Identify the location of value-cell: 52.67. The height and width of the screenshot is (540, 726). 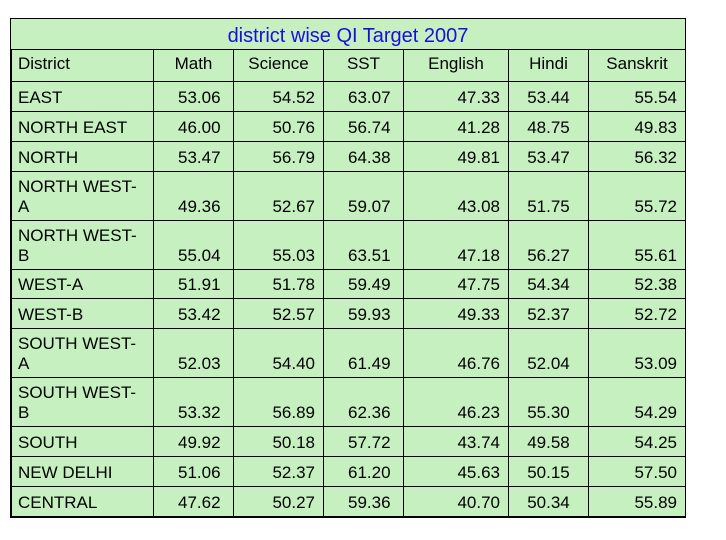
(278, 195).